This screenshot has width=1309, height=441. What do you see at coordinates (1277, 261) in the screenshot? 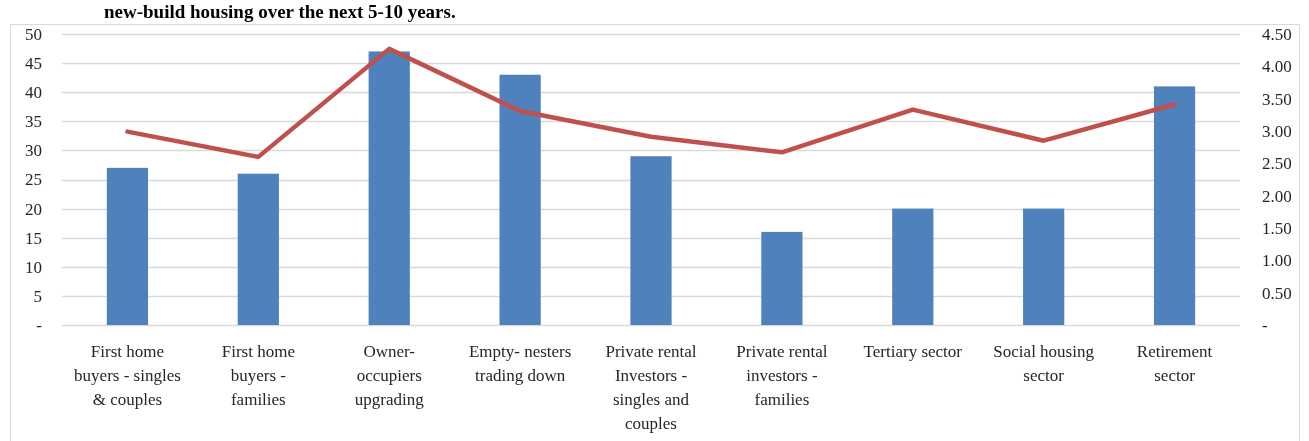
I see `y2-tick-label: 1.00` at bounding box center [1277, 261].